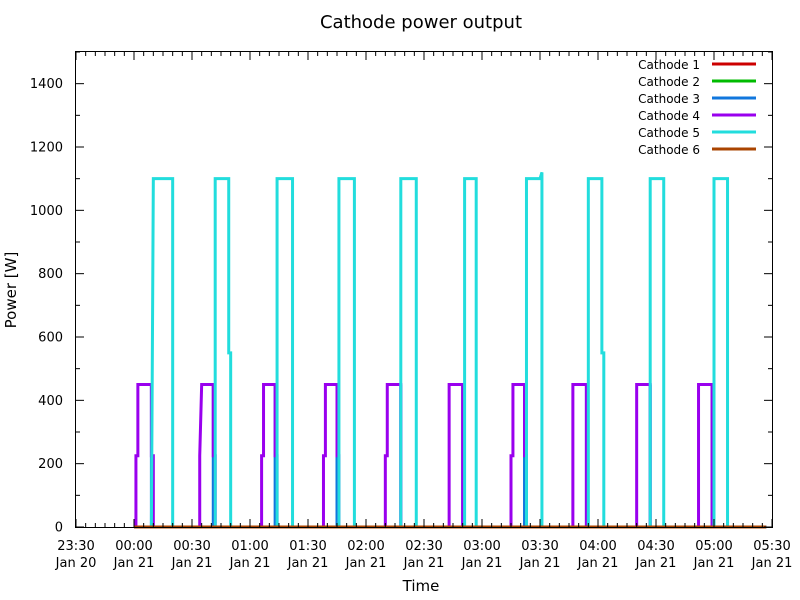 The image size is (800, 600). What do you see at coordinates (191, 546) in the screenshot?
I see `x-tick-label-time: 00:30` at bounding box center [191, 546].